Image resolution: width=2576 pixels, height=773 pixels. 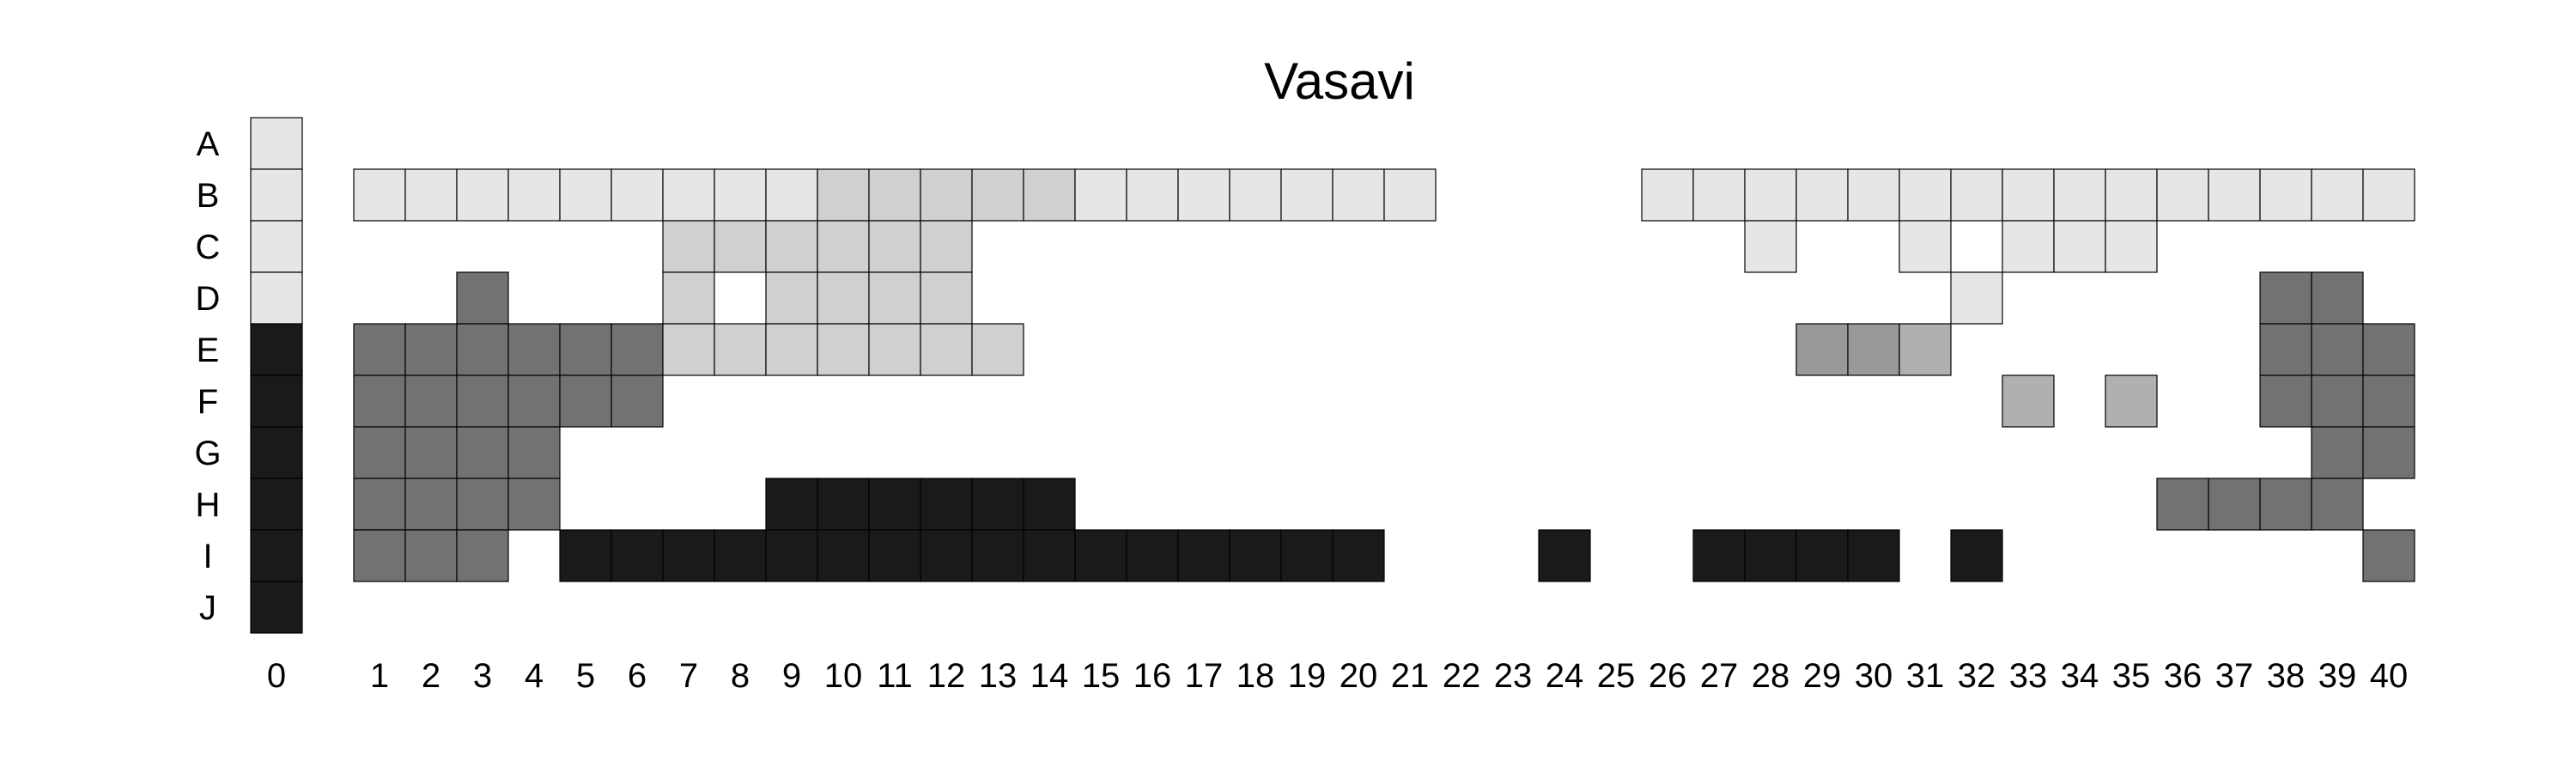 I want to click on column-label-28: 28, so click(x=1771, y=676).